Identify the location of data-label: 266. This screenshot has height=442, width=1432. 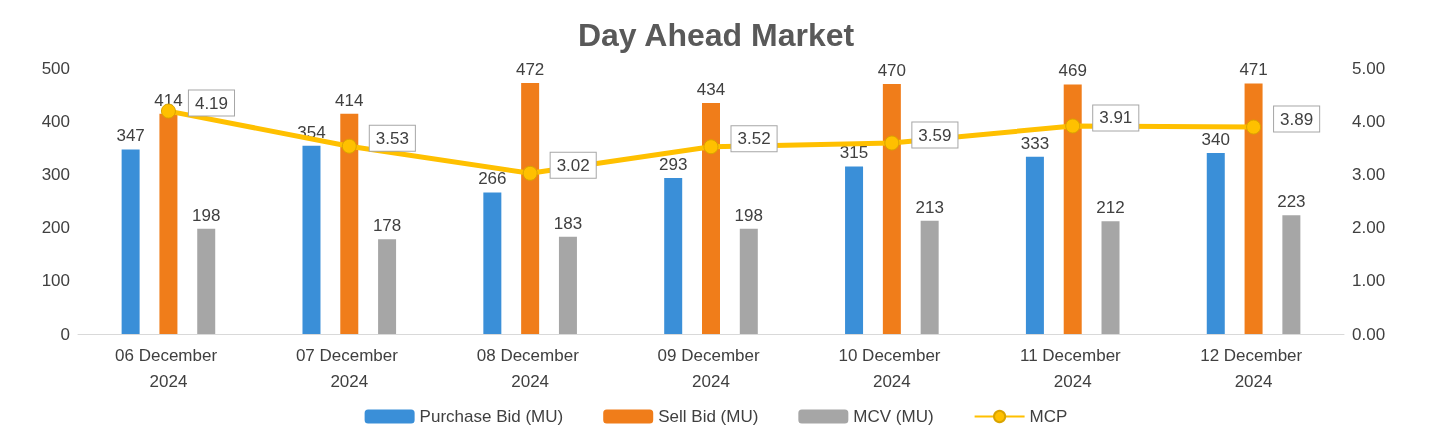
(492, 179).